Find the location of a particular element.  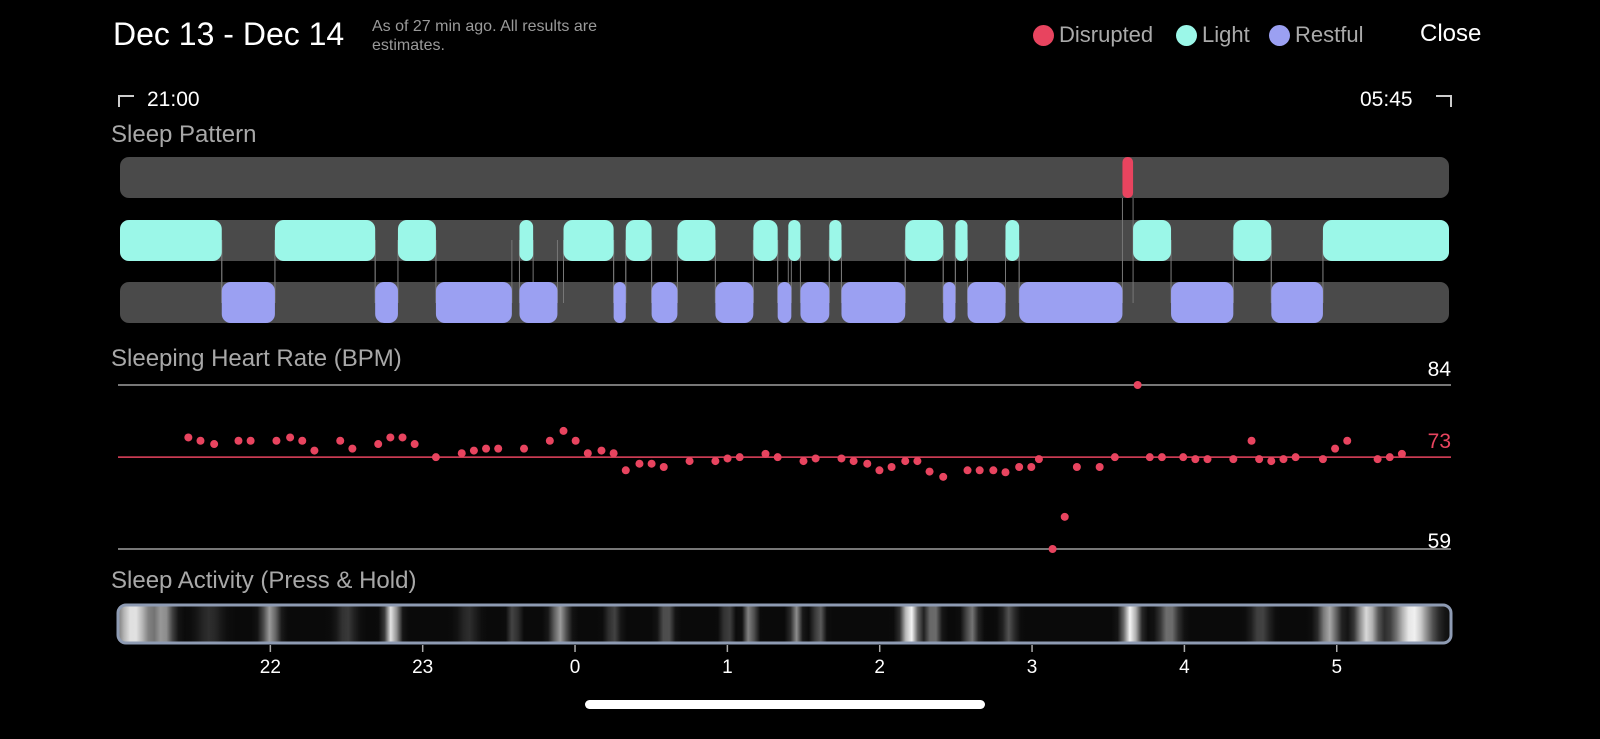

light-dot-icon is located at coordinates (1186, 35).